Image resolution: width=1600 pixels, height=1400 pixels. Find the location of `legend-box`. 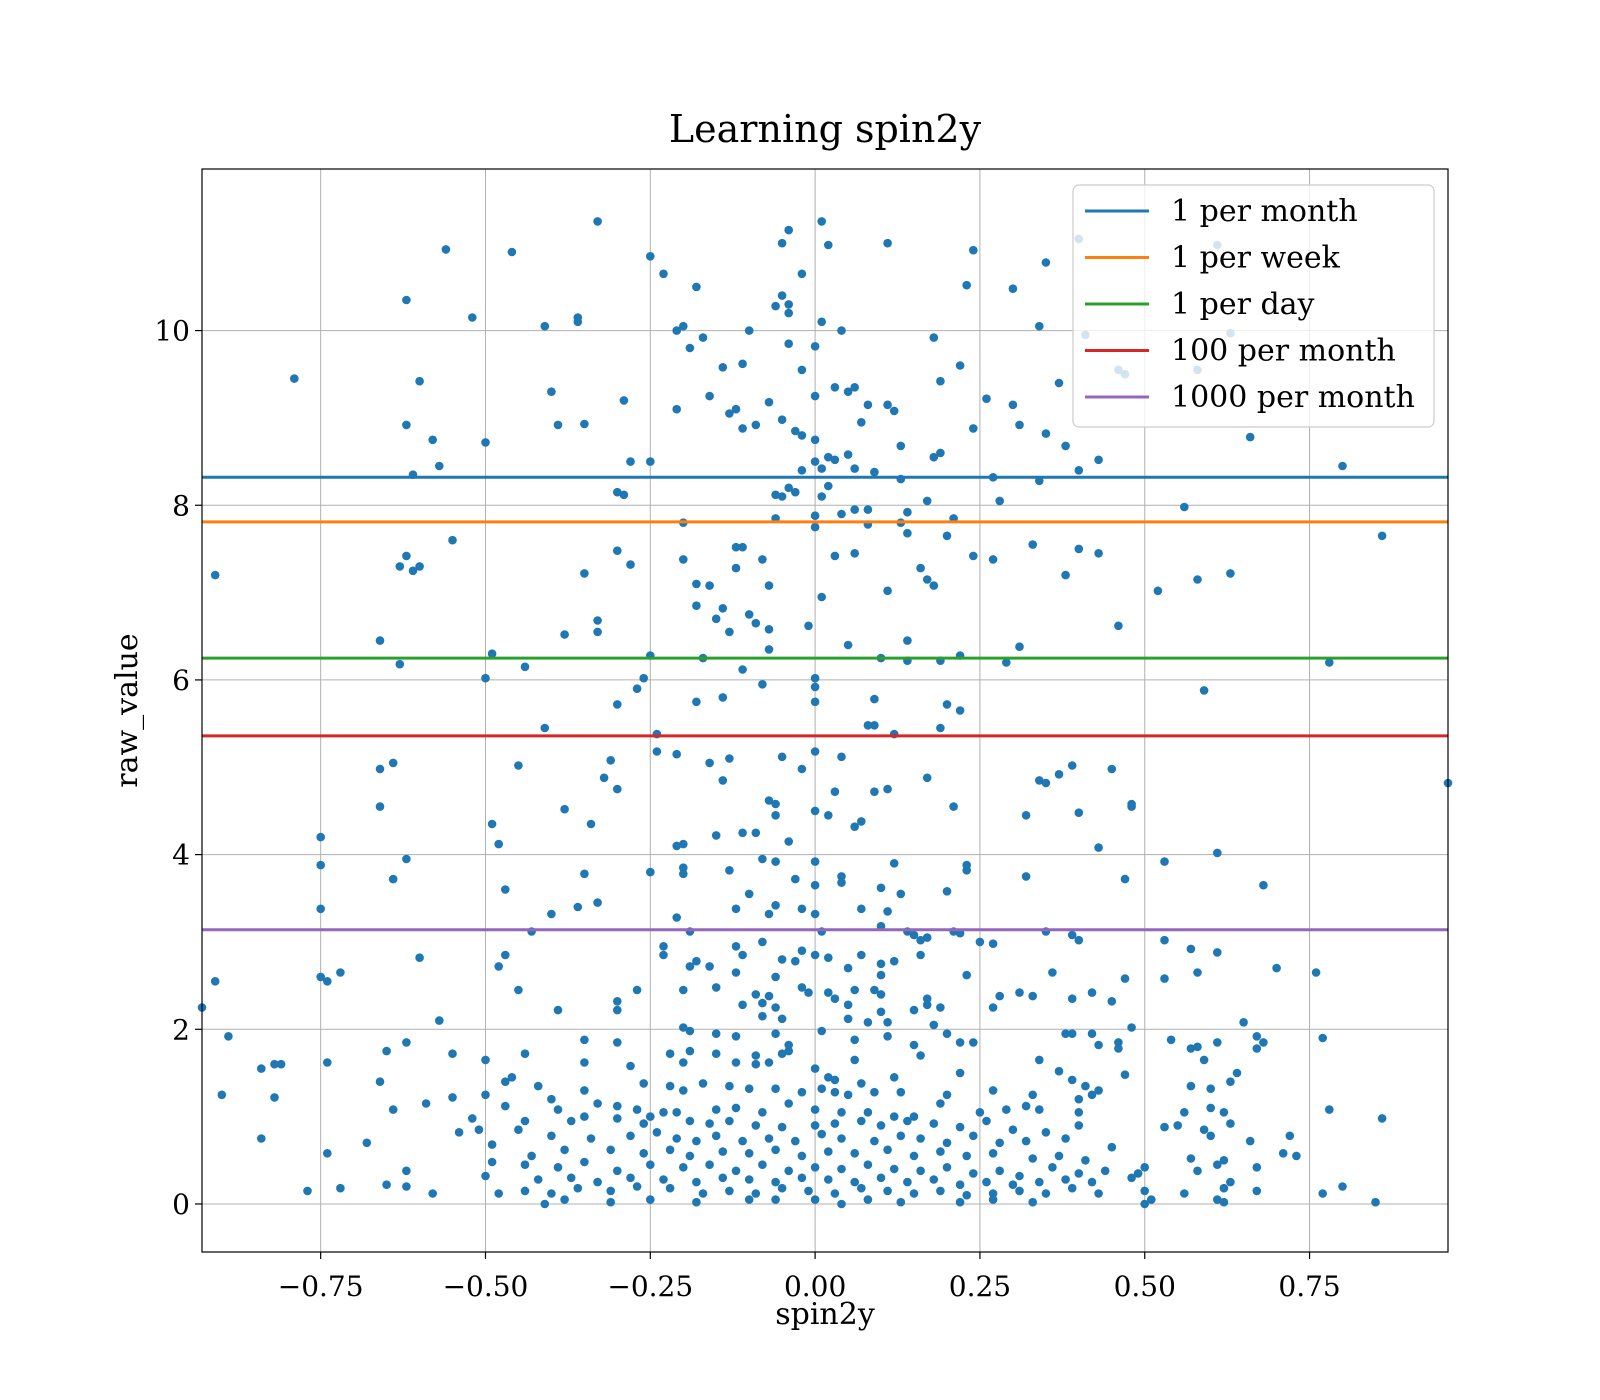

legend-box is located at coordinates (1253, 306).